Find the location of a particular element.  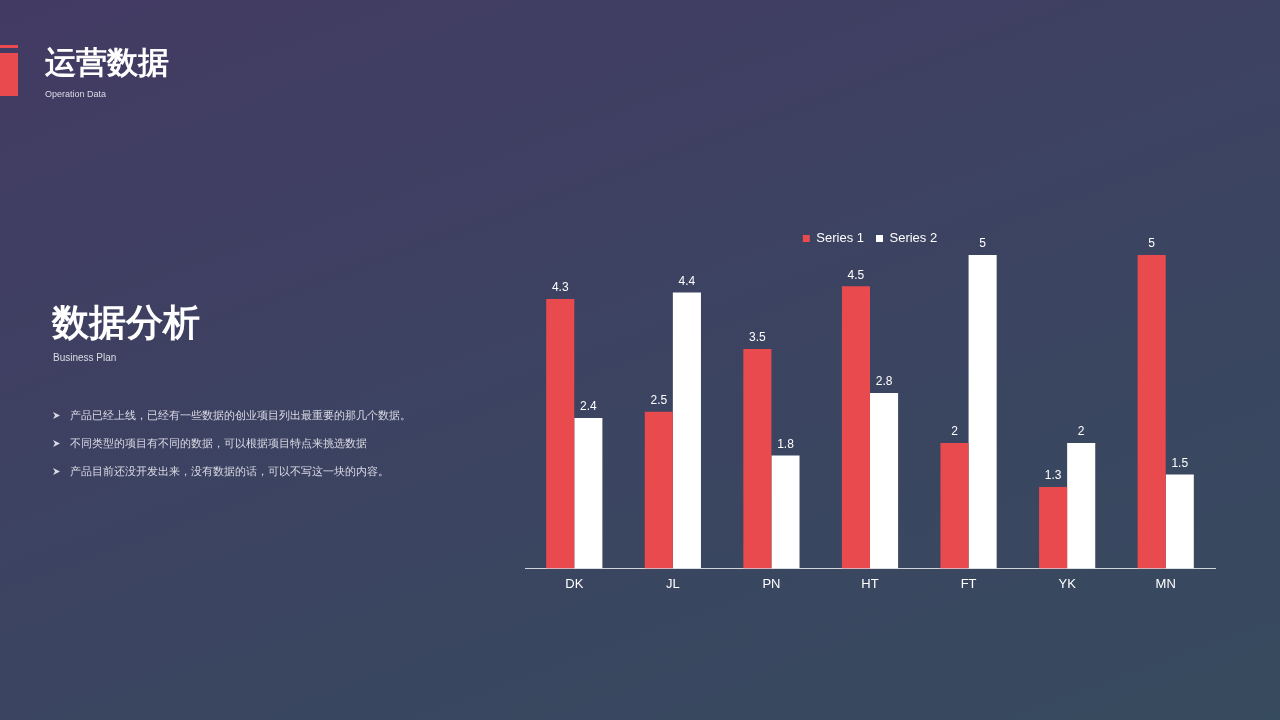

text: Business Plan is located at coordinates (85, 357).